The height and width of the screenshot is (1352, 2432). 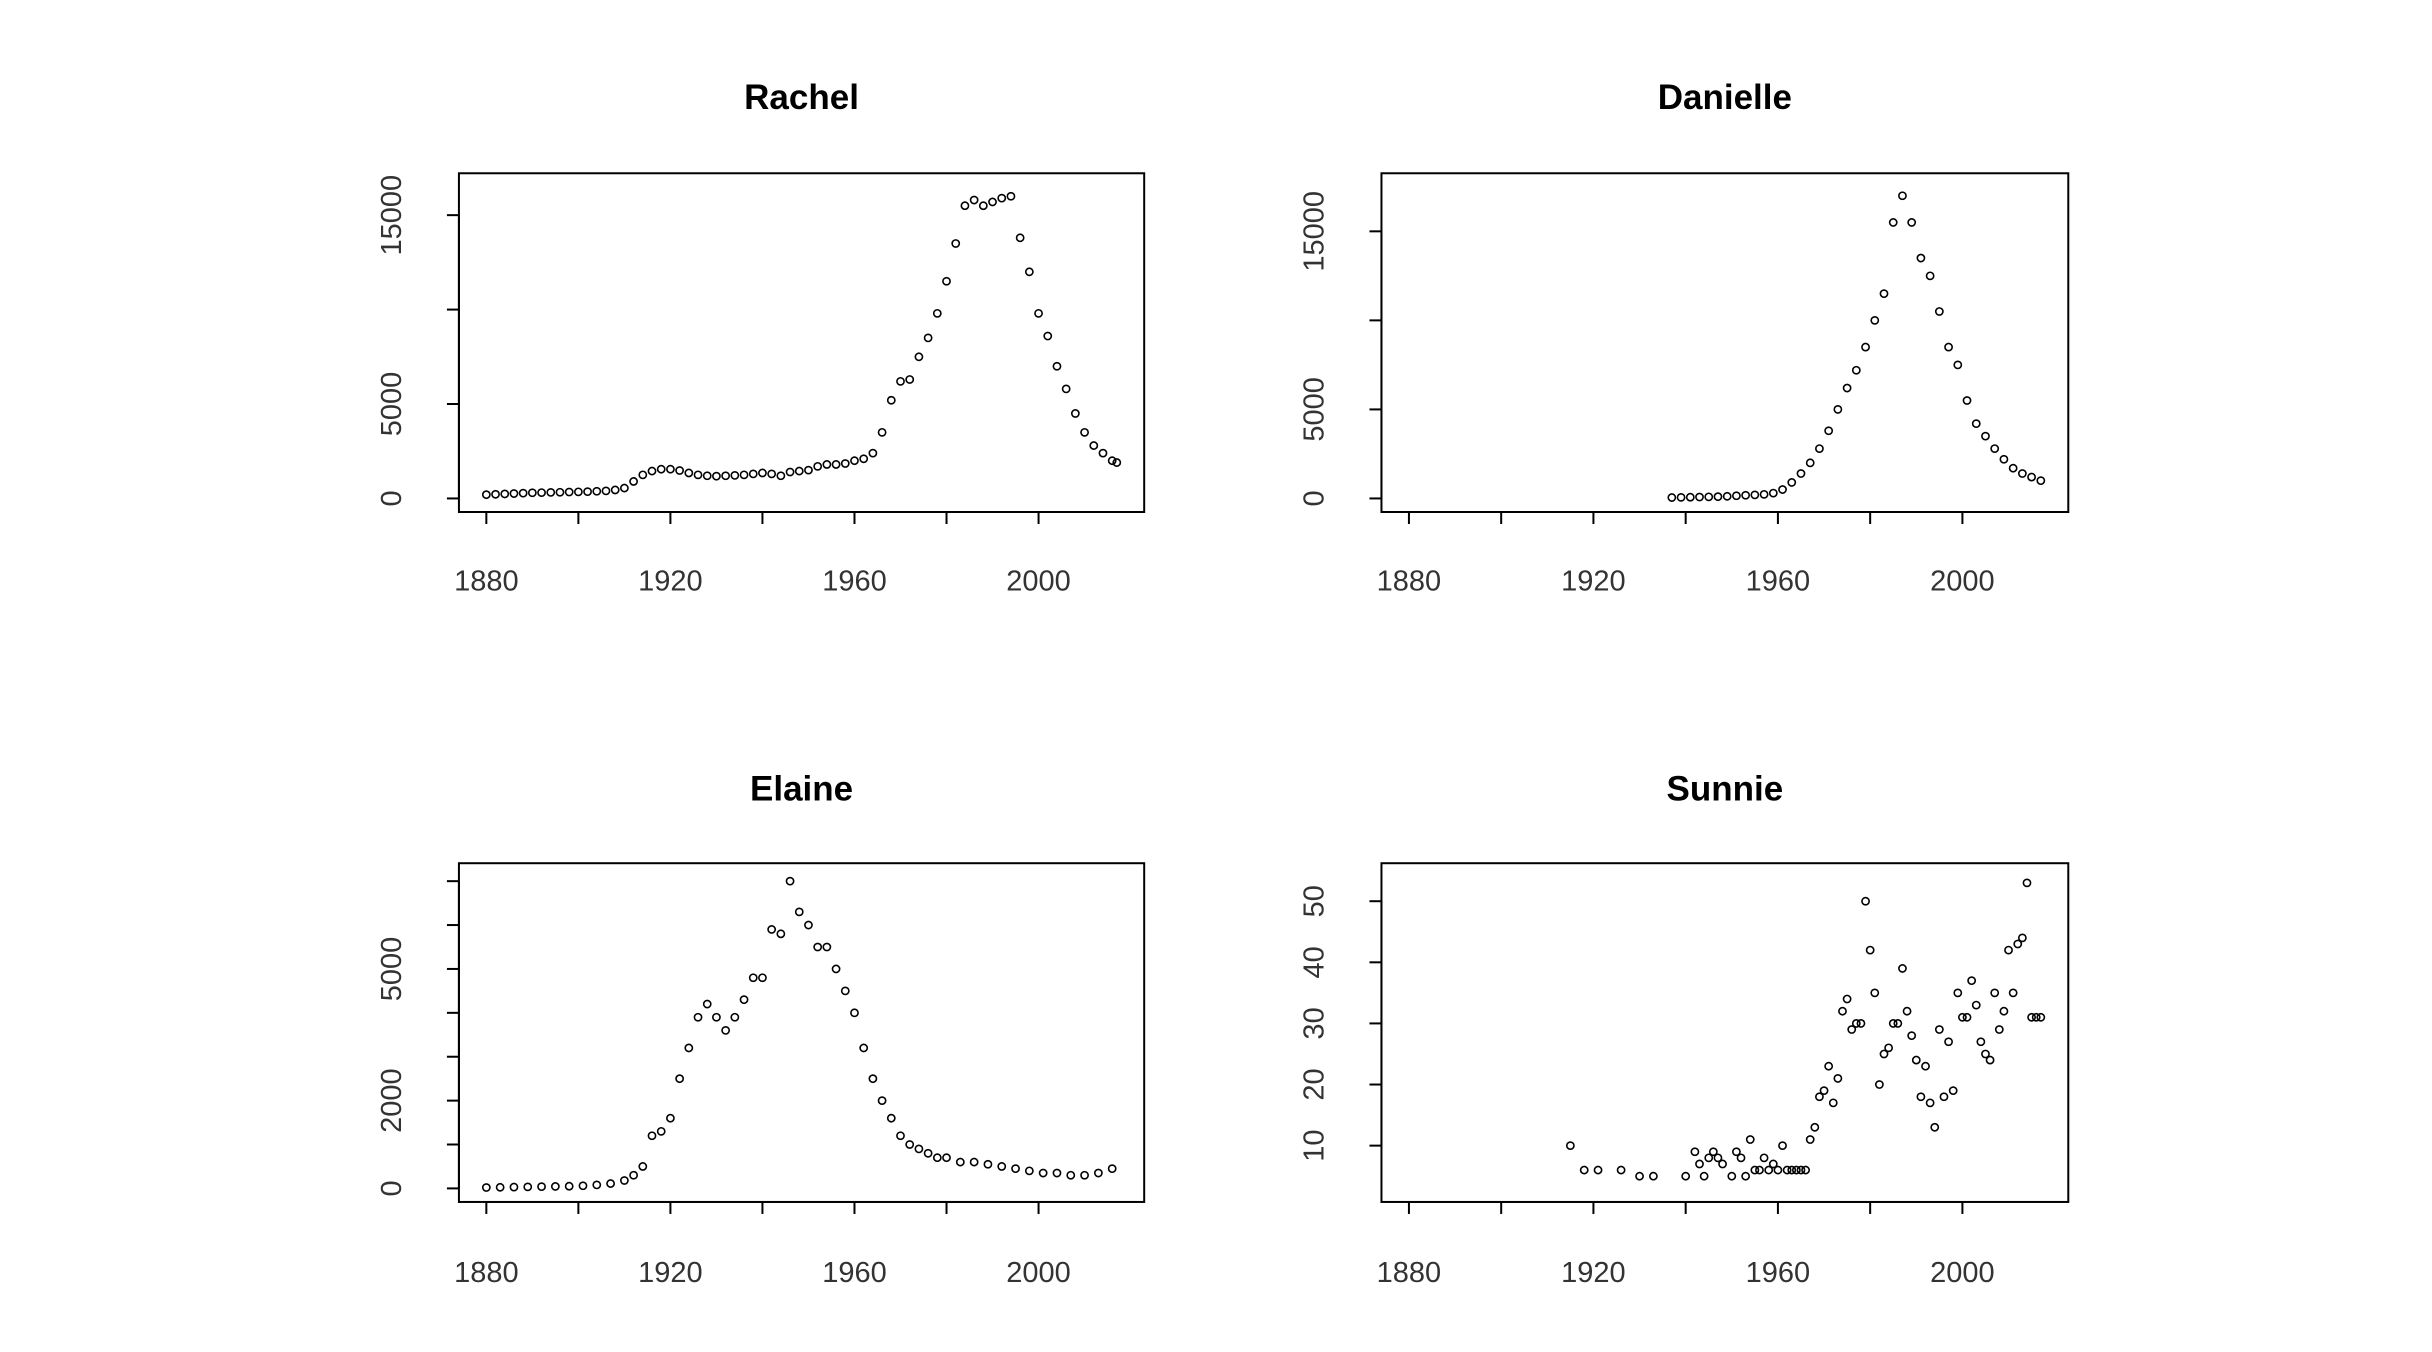 What do you see at coordinates (1962, 1273) in the screenshot?
I see `x-tick-label: 2000` at bounding box center [1962, 1273].